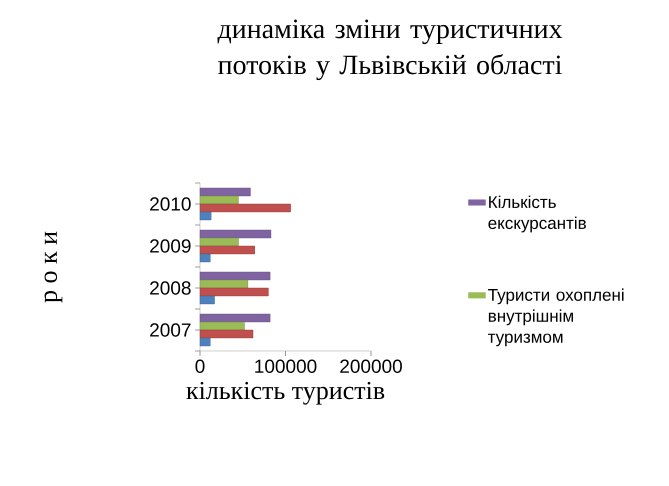 Image resolution: width=669 pixels, height=486 pixels. I want to click on x-tick-label: 100000, so click(285, 366).